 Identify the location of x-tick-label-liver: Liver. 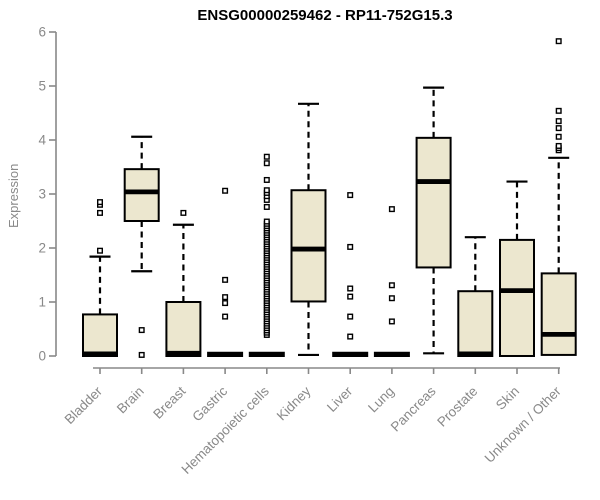
(340, 399).